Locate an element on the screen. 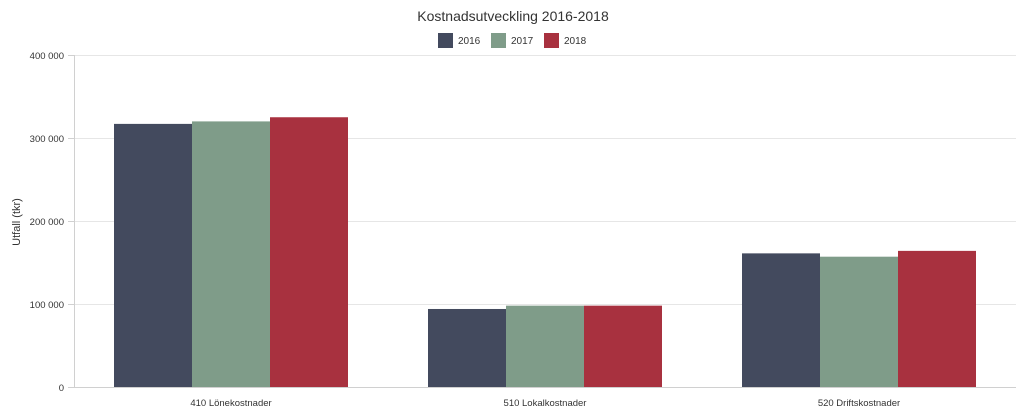  y-axis-title: Utfall (tkr) is located at coordinates (17, 222).